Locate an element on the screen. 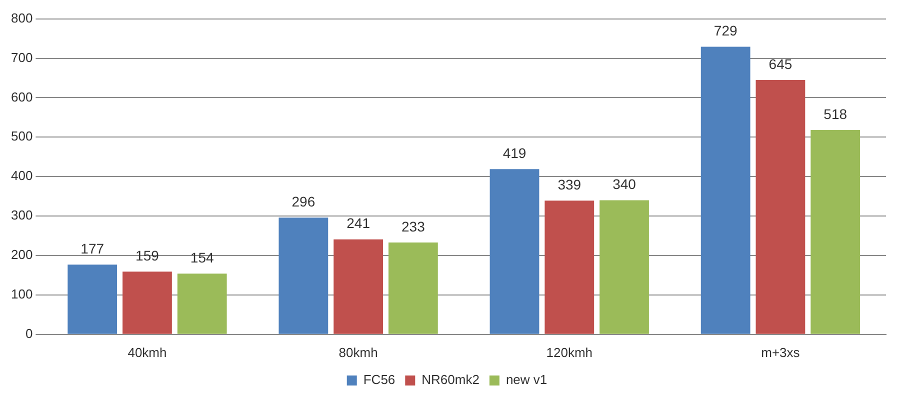  data-label: 177 is located at coordinates (92, 248).